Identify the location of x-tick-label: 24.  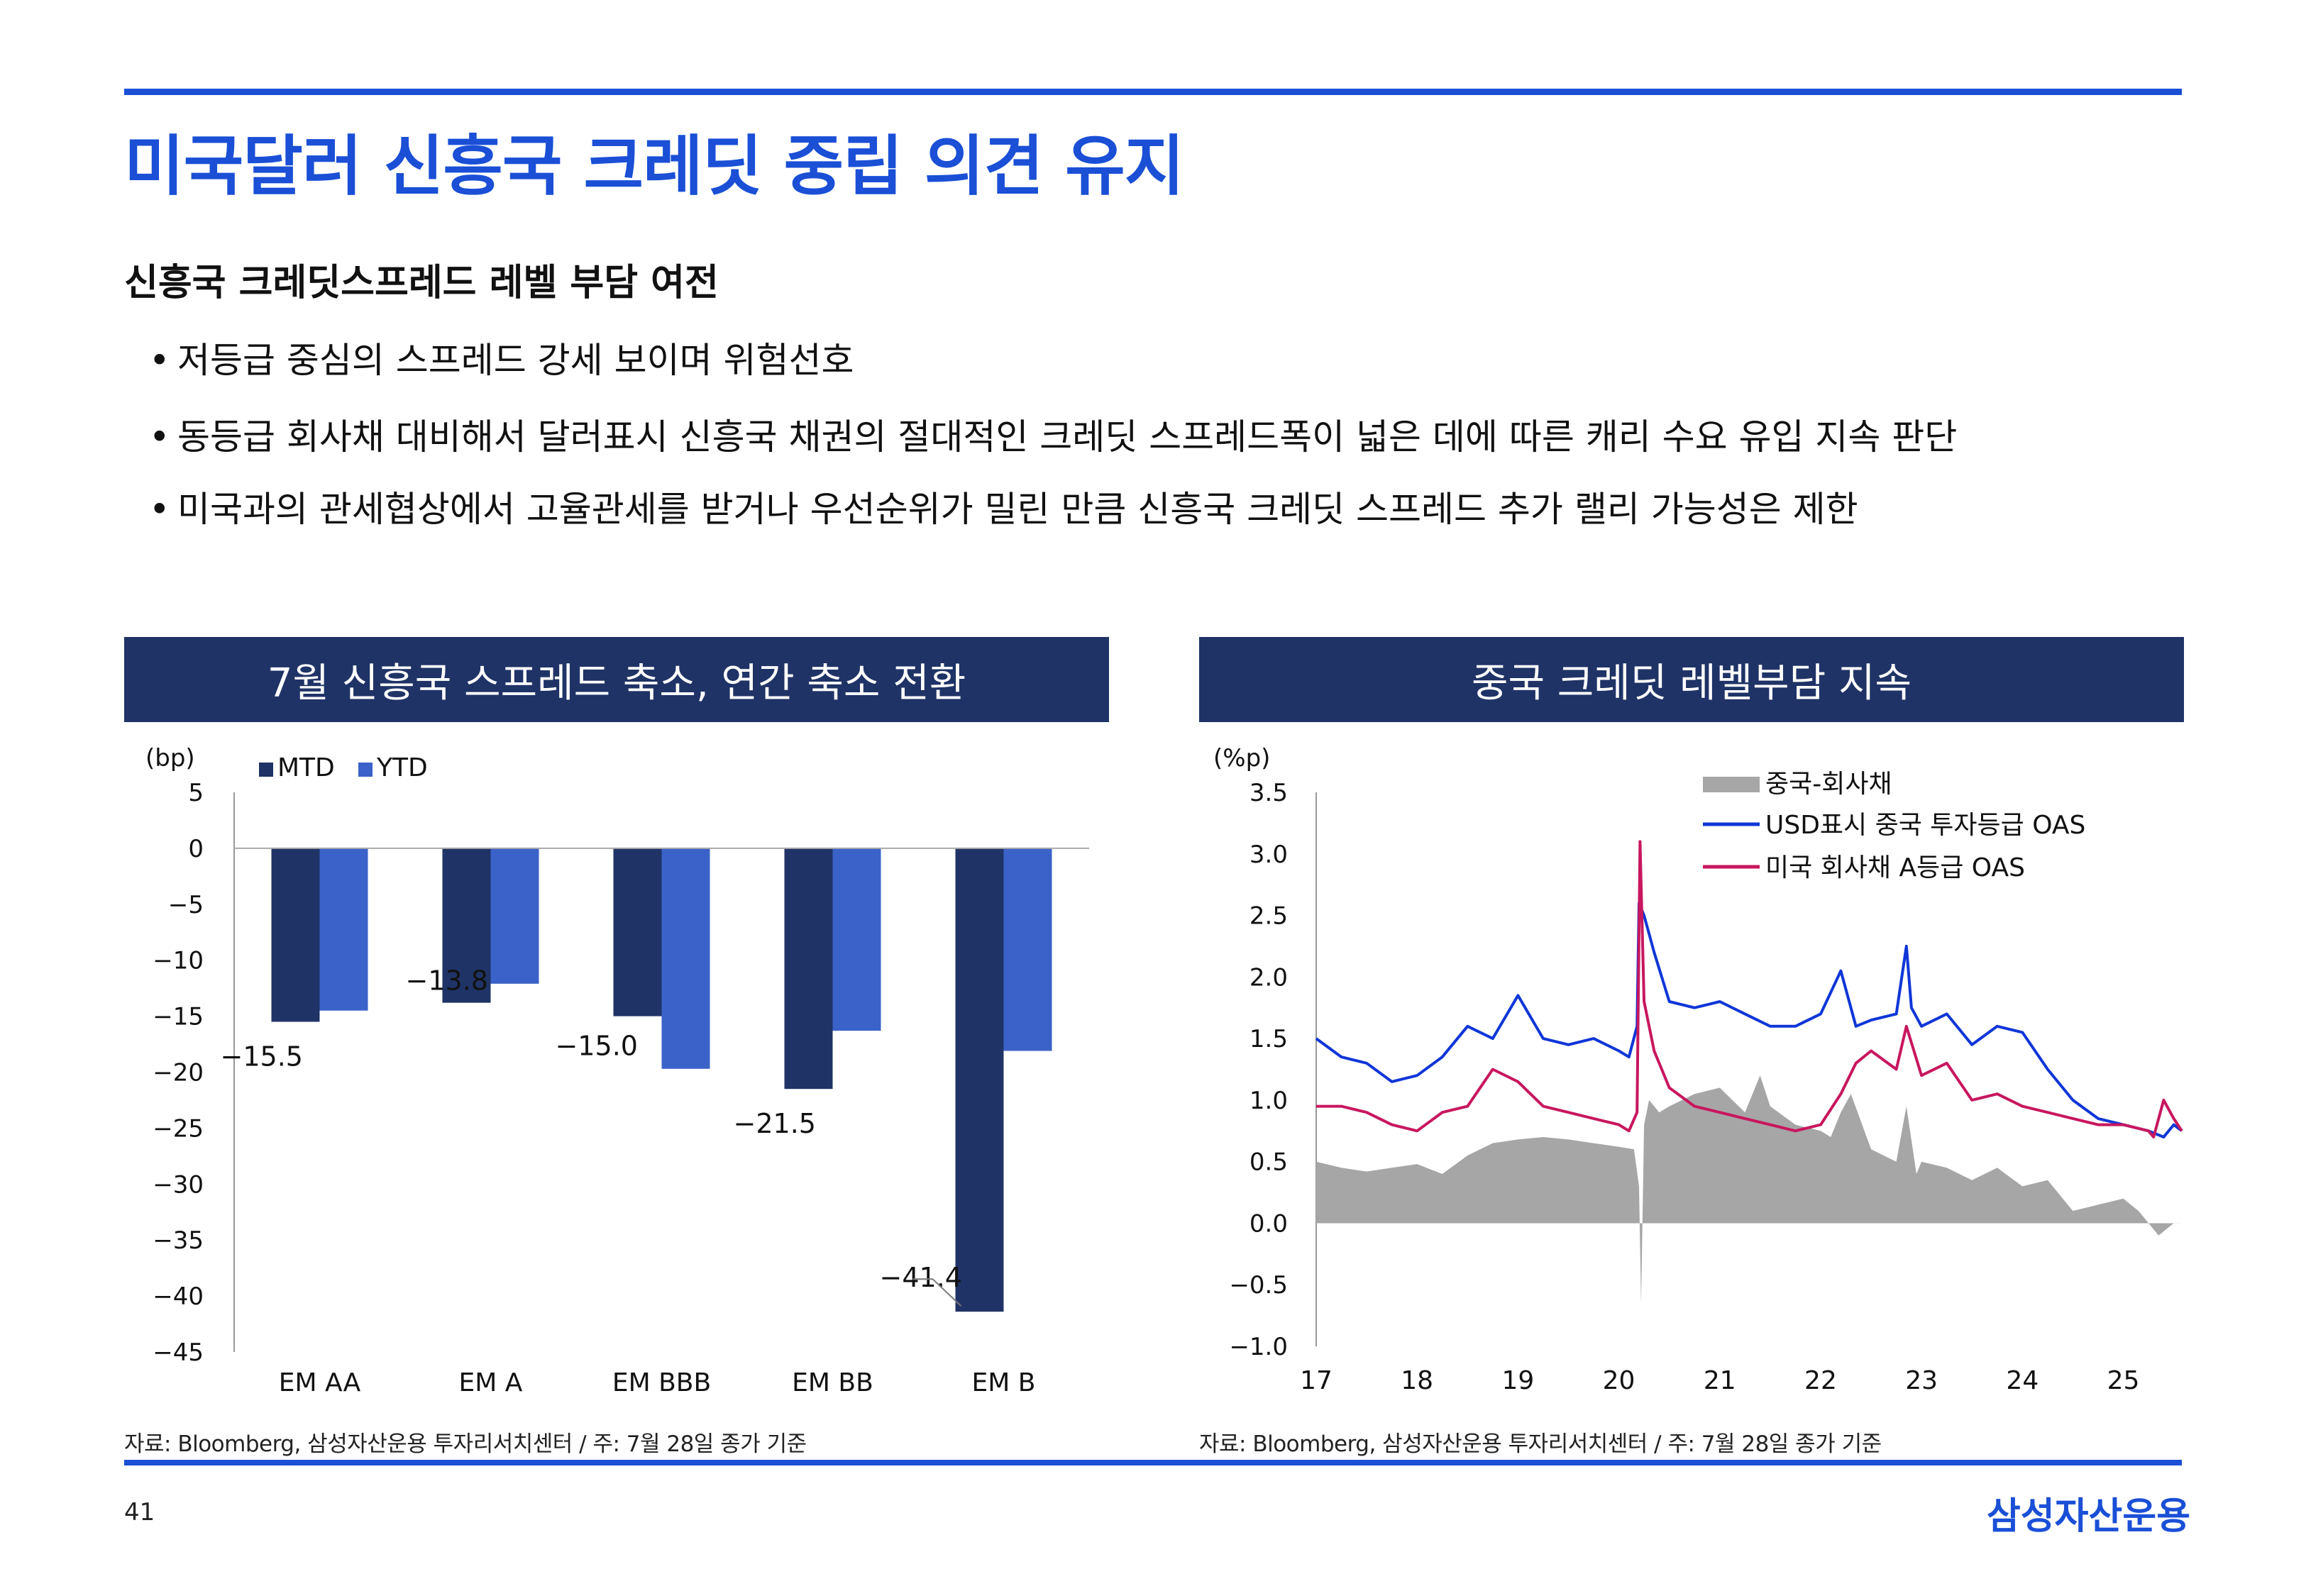
(2022, 1380).